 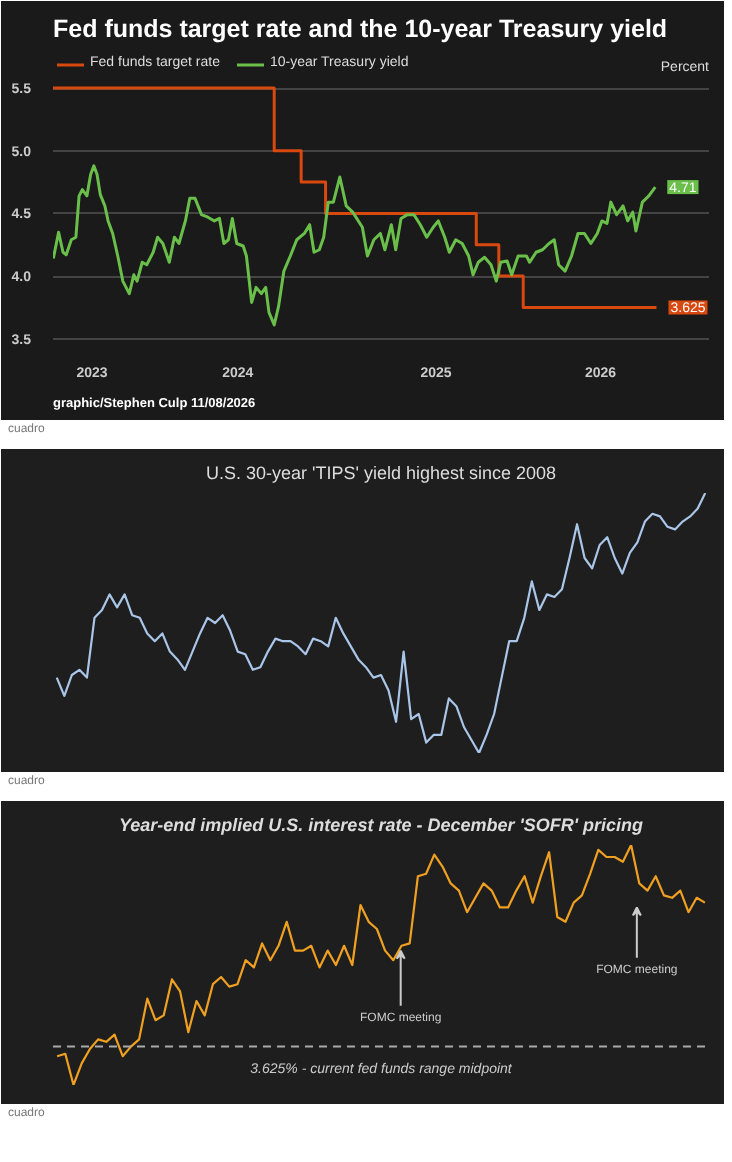 I want to click on chart-title: U.S. 30-year 'TIPS' yield highest since 2008, so click(x=381, y=473).